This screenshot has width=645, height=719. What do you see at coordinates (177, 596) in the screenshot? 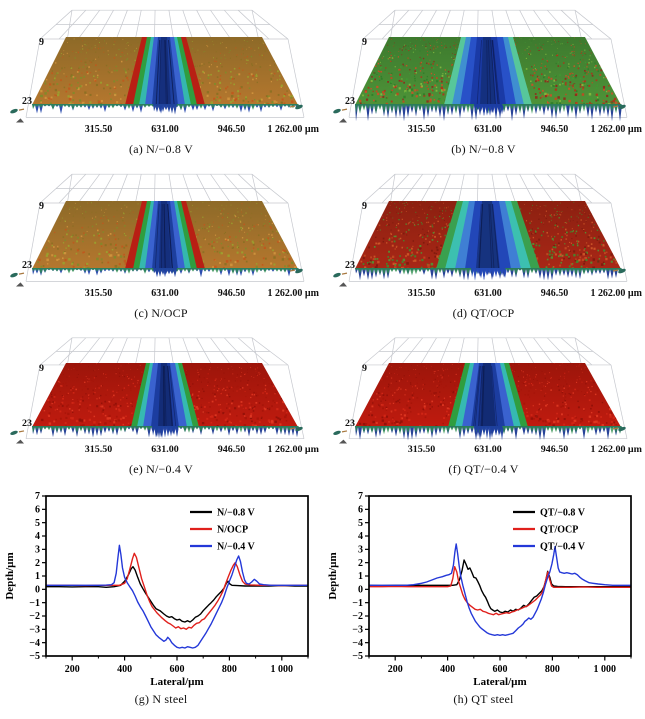
I see `series-lines` at bounding box center [177, 596].